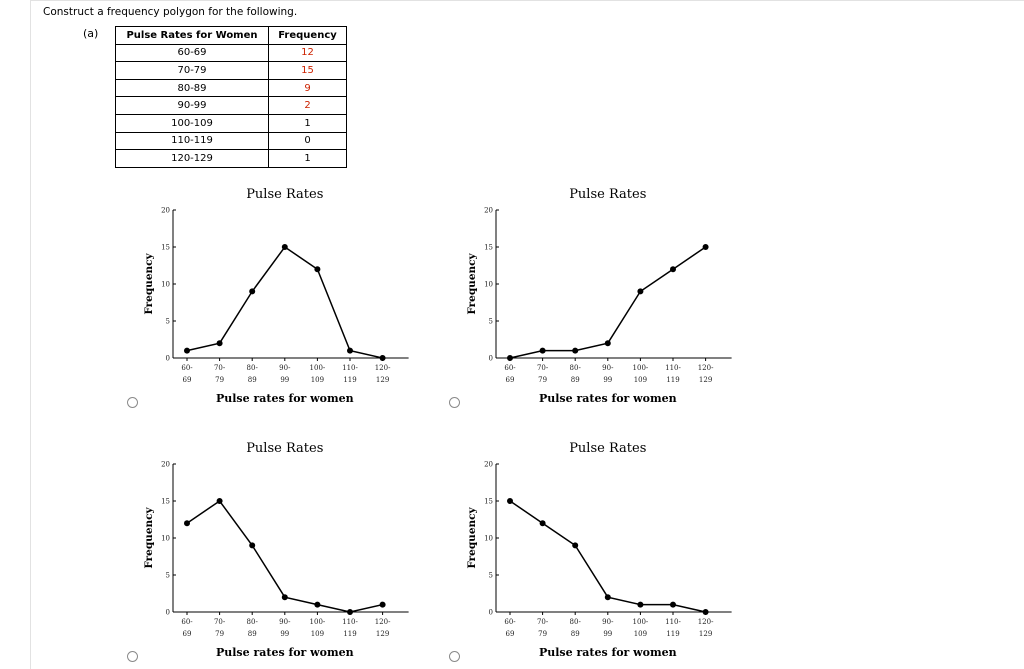  What do you see at coordinates (307, 35) in the screenshot?
I see `column-header-frequency: Frequency` at bounding box center [307, 35].